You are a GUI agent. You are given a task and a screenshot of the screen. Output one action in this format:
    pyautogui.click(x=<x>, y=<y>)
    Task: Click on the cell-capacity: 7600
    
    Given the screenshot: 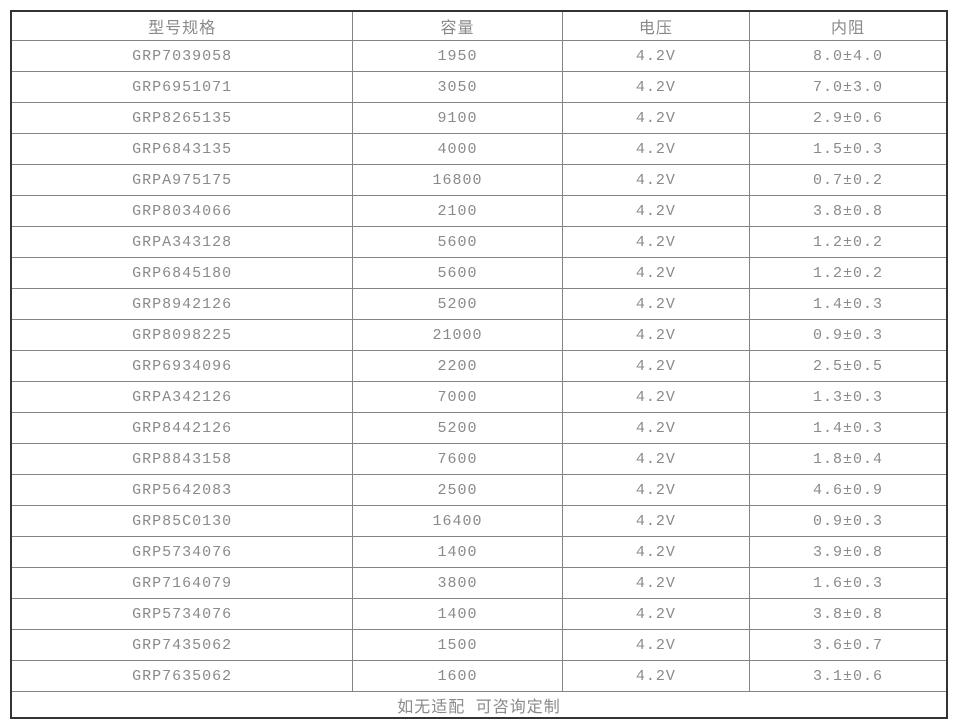 What is the action you would take?
    pyautogui.click(x=457, y=459)
    